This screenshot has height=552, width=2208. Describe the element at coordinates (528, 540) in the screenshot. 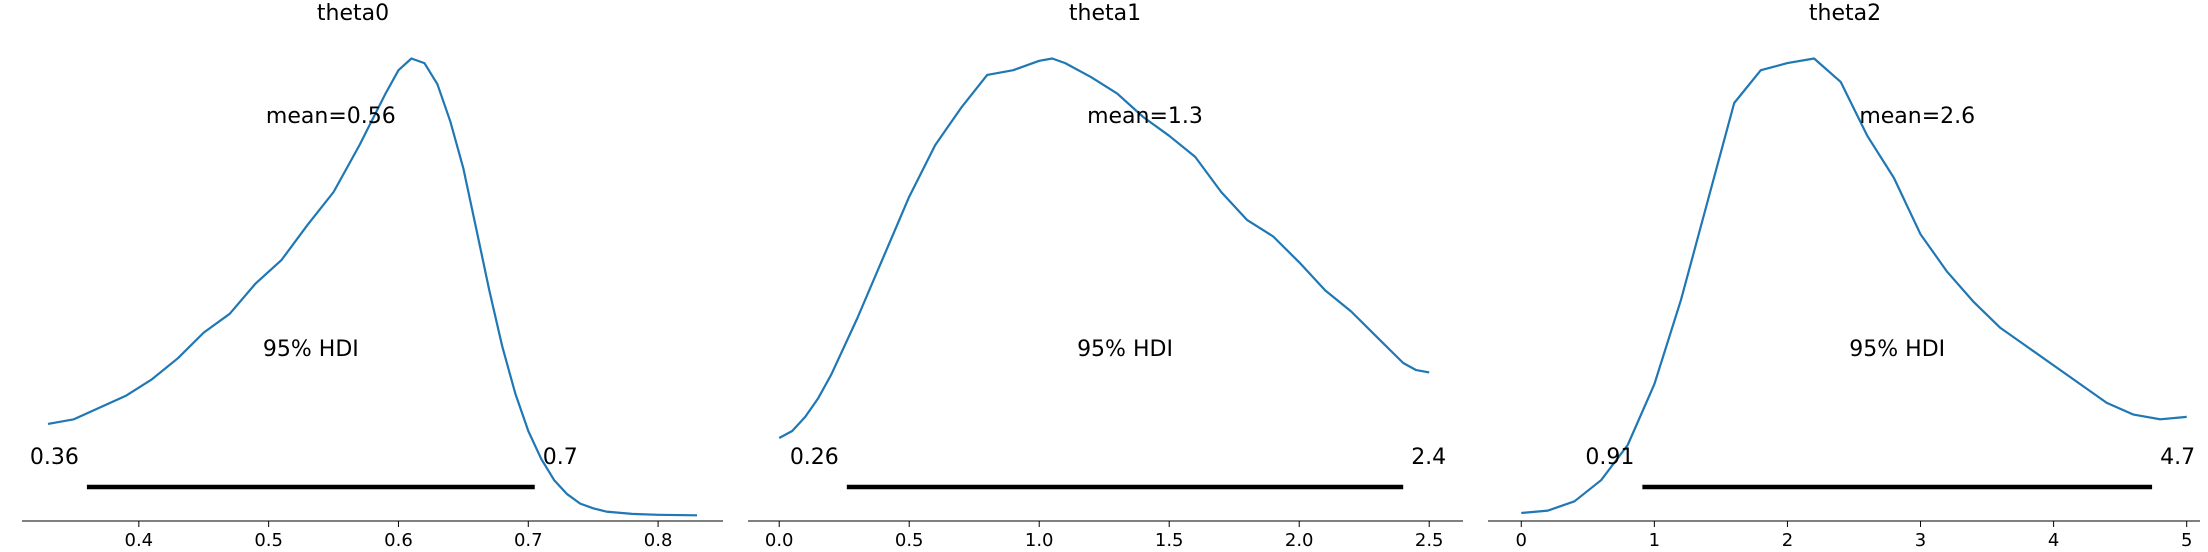

I see `theta0-tick-label: 0.7` at that location.